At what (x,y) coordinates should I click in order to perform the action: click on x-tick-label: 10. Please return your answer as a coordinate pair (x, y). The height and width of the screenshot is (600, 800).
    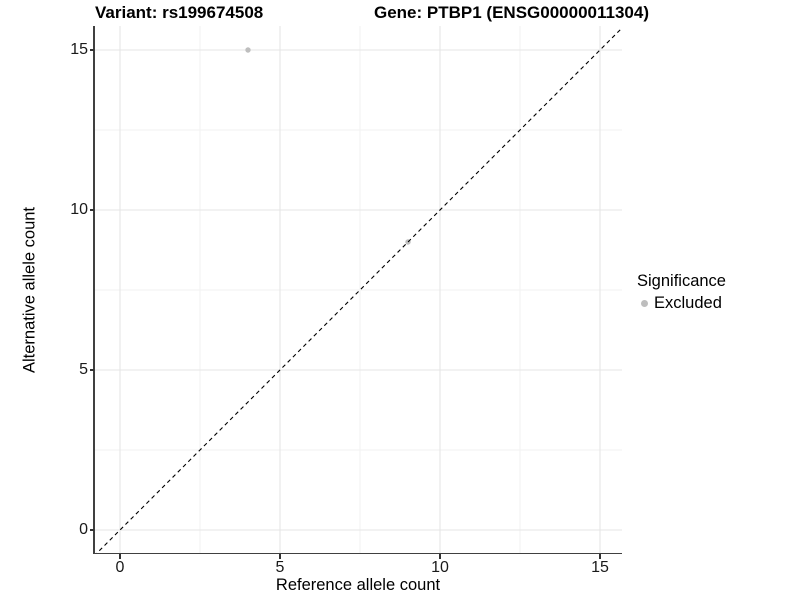
    Looking at the image, I should click on (440, 567).